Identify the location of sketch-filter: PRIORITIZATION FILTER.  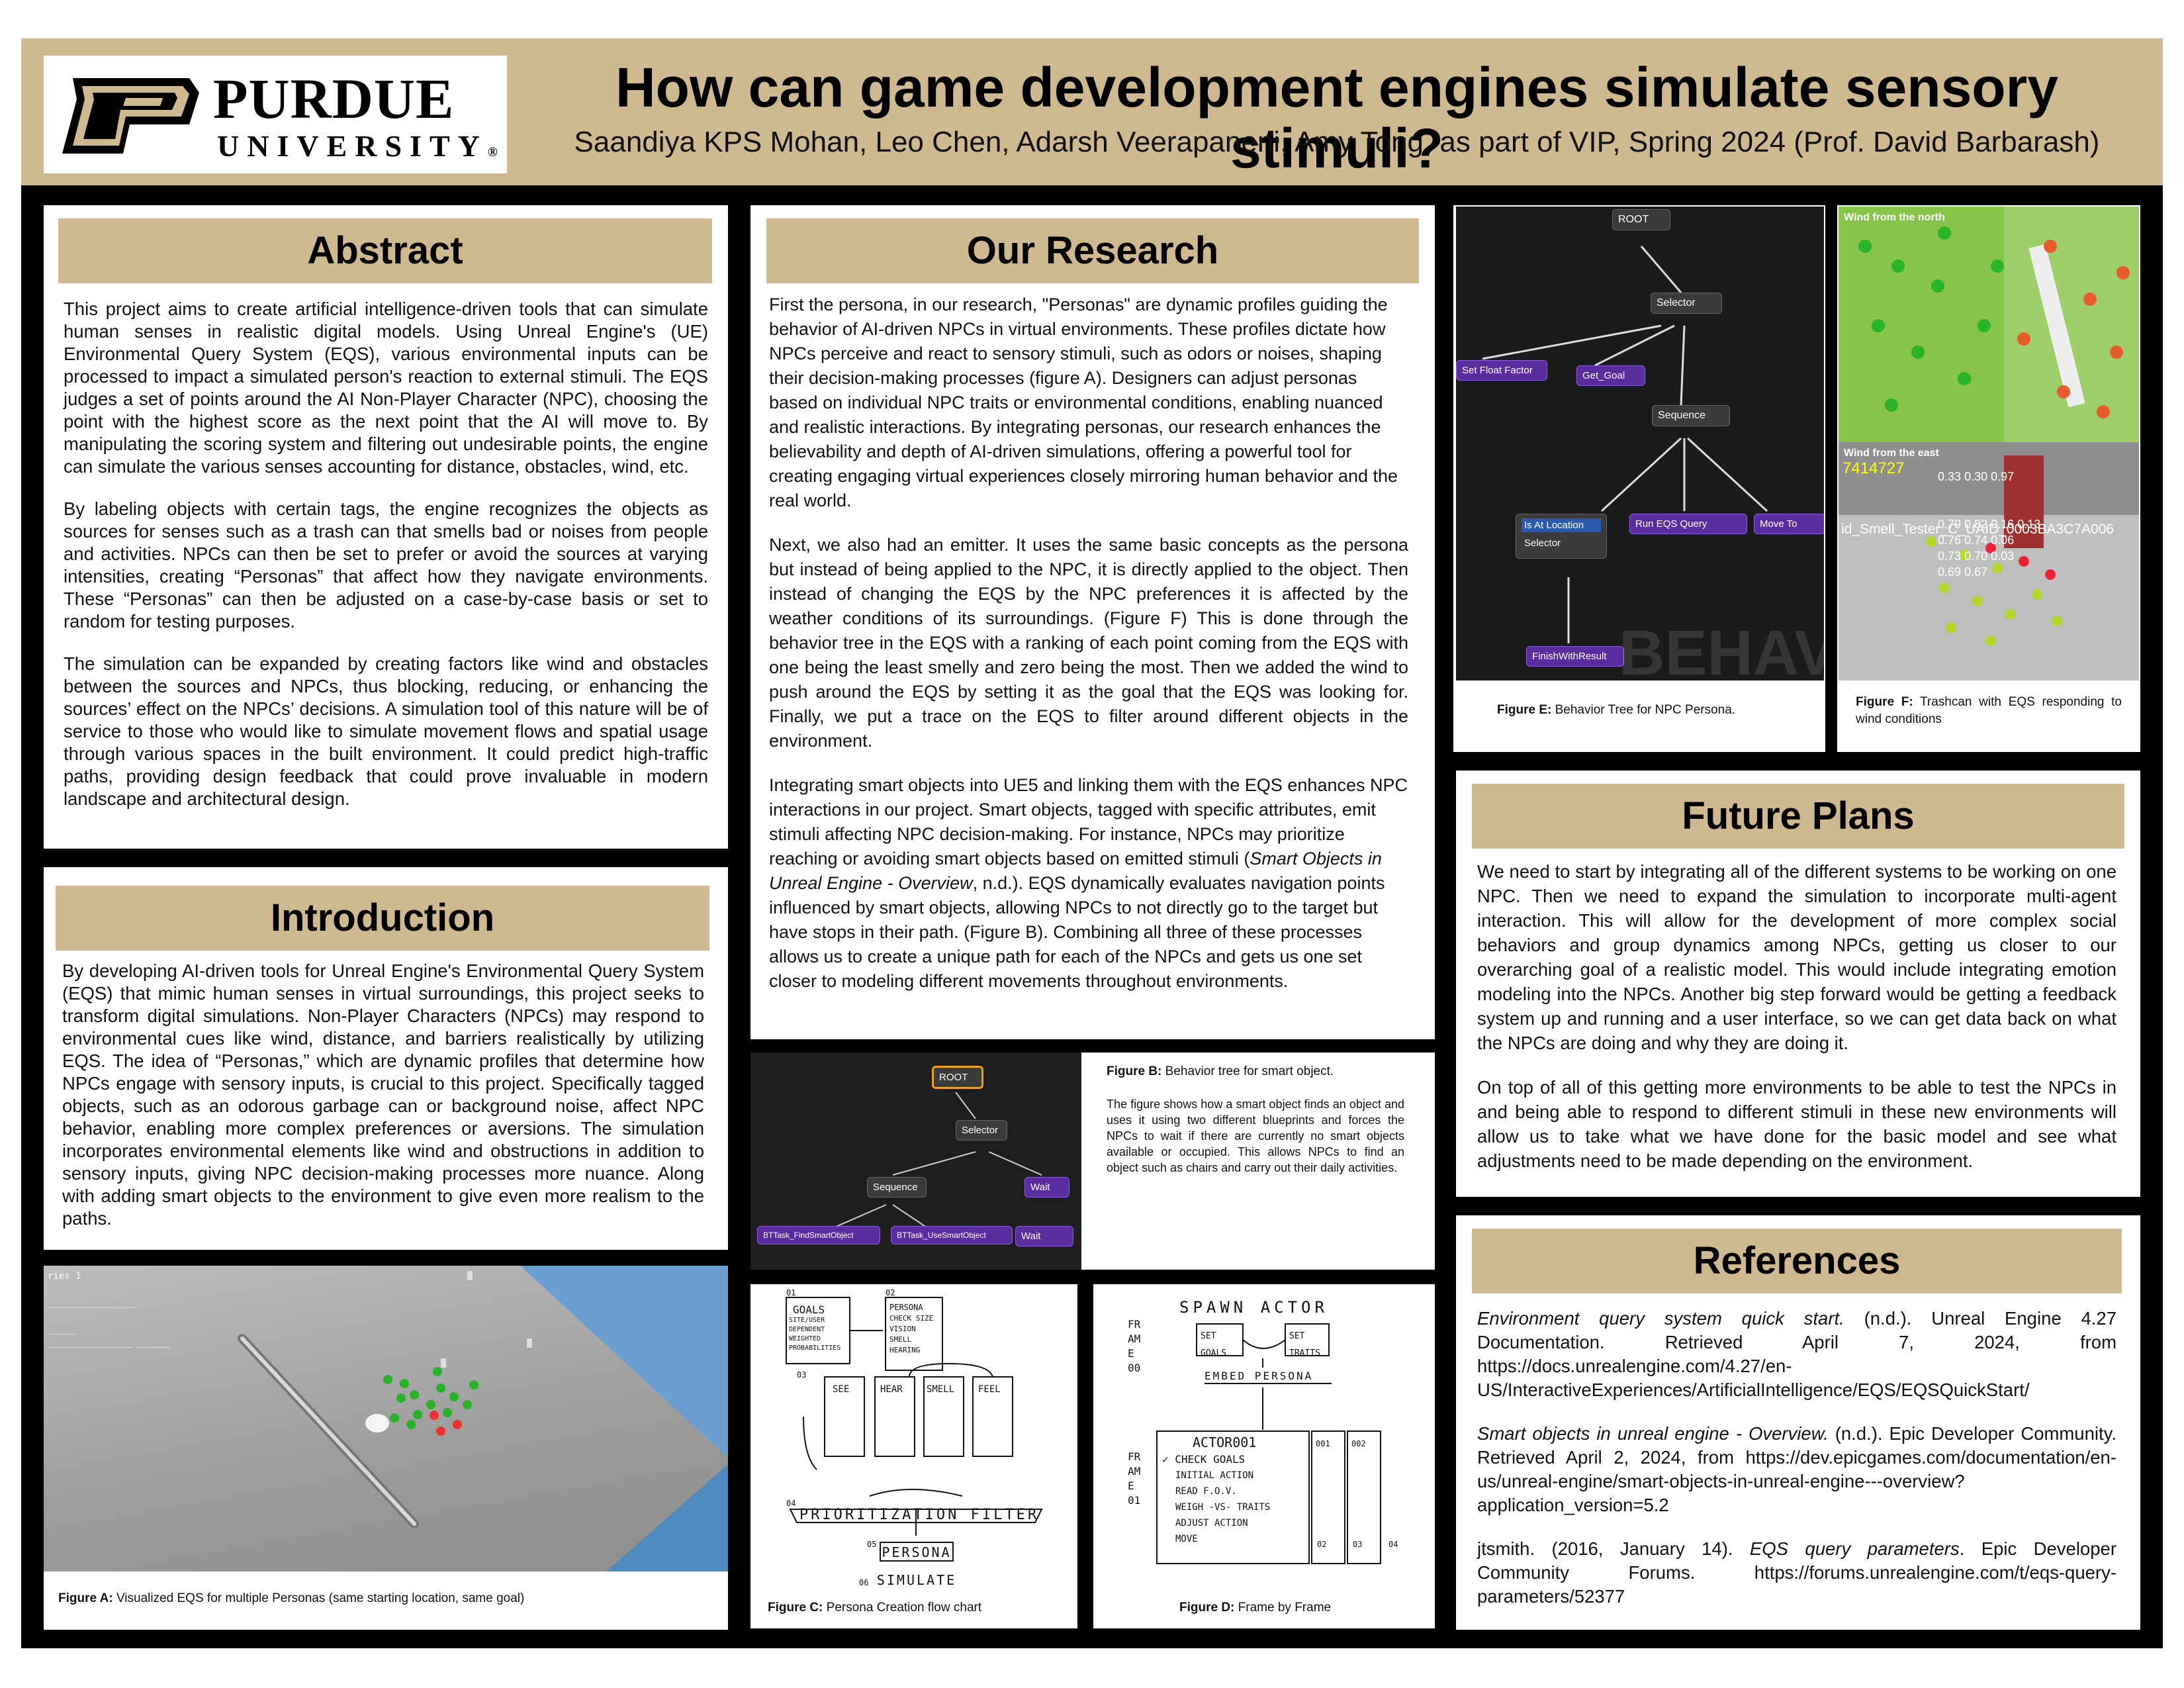
(920, 1515).